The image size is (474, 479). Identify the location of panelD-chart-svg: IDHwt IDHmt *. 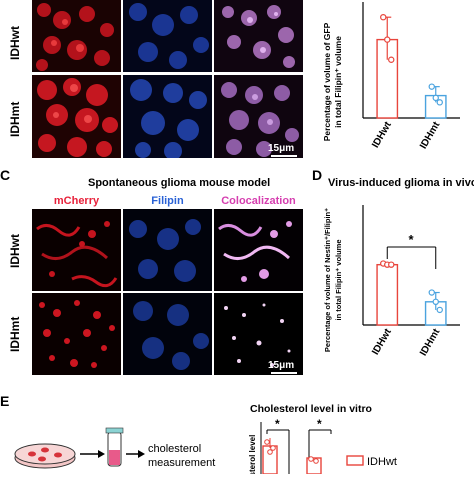
(411, 281).